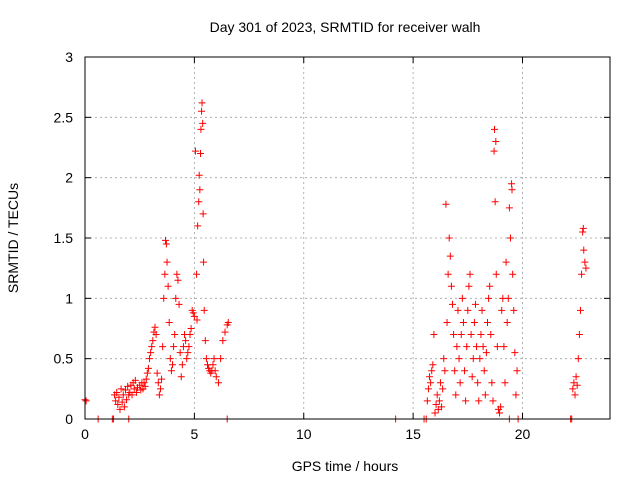  I want to click on y-tick-label: 0, so click(69, 419).